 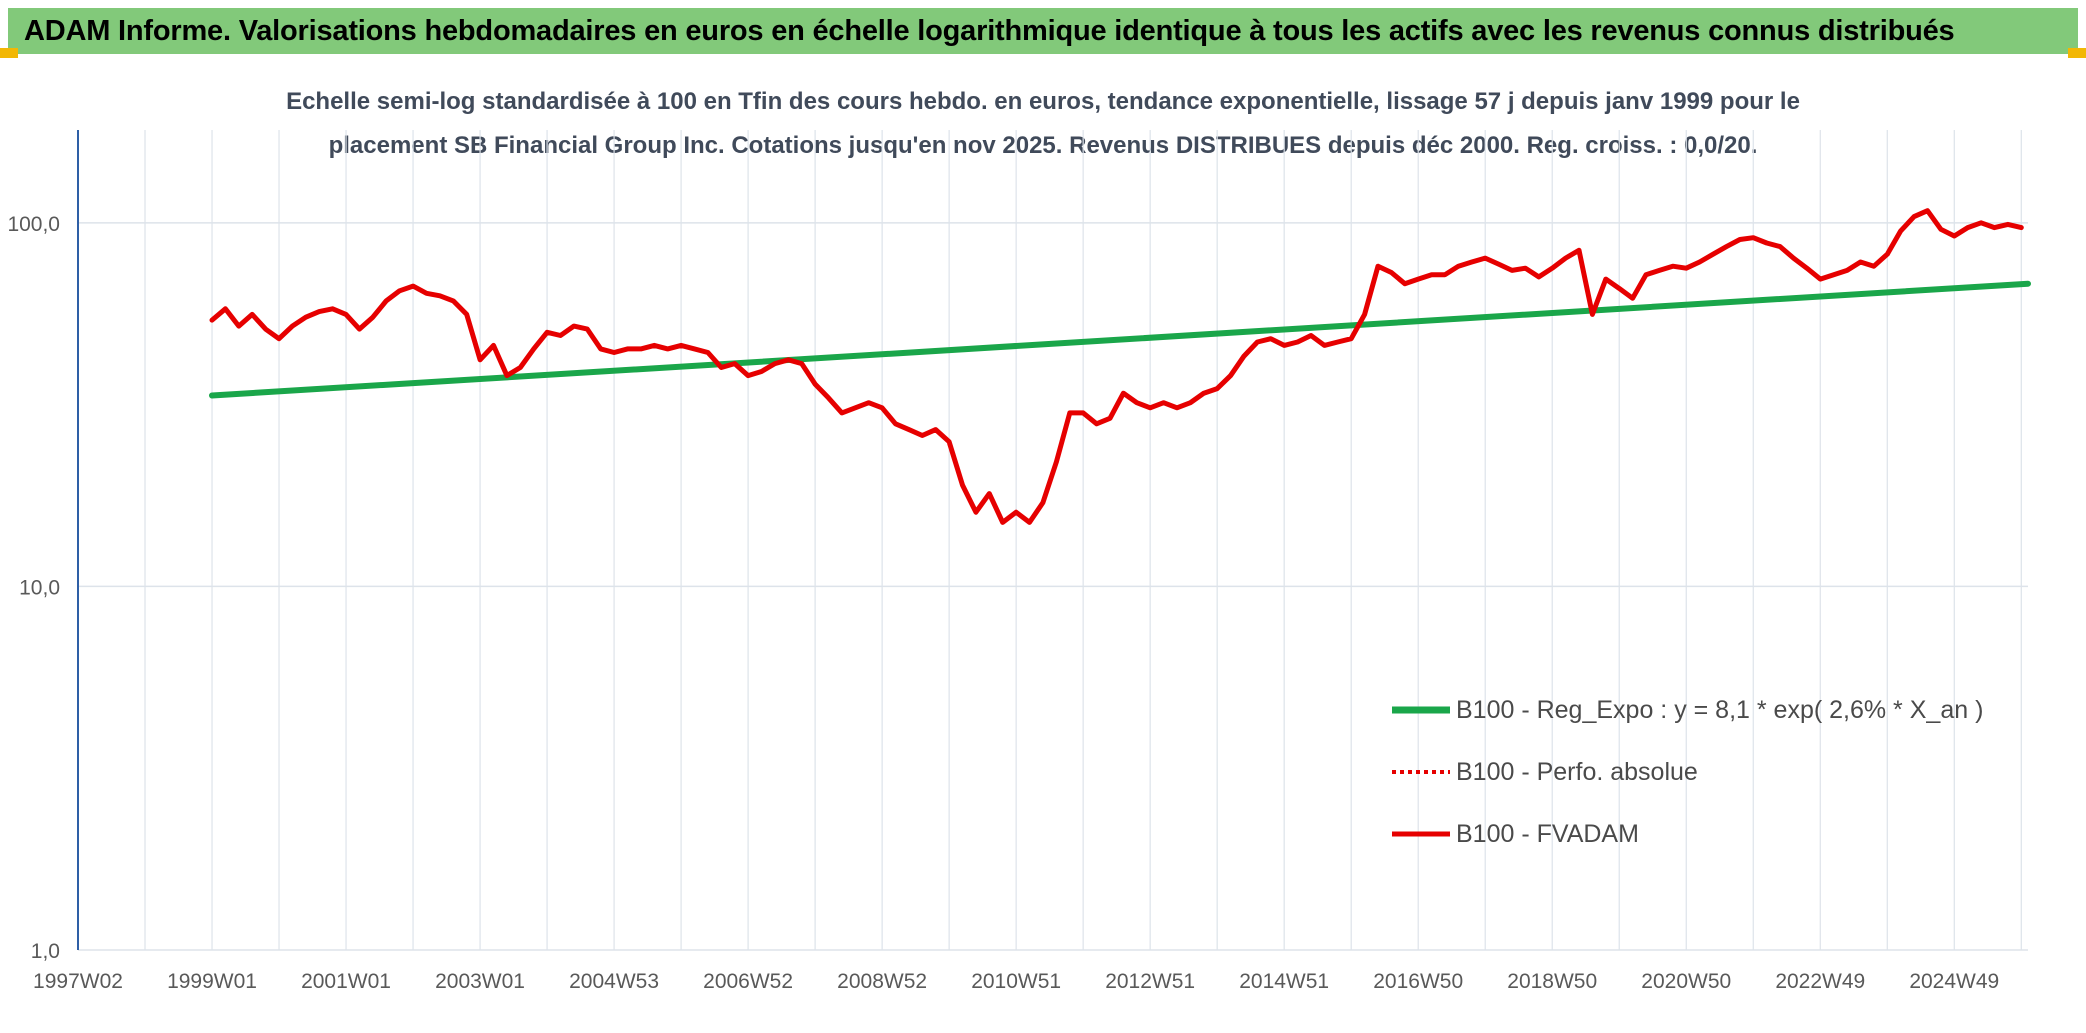 I want to click on x-tick-label: 2018W50, so click(x=1552, y=981).